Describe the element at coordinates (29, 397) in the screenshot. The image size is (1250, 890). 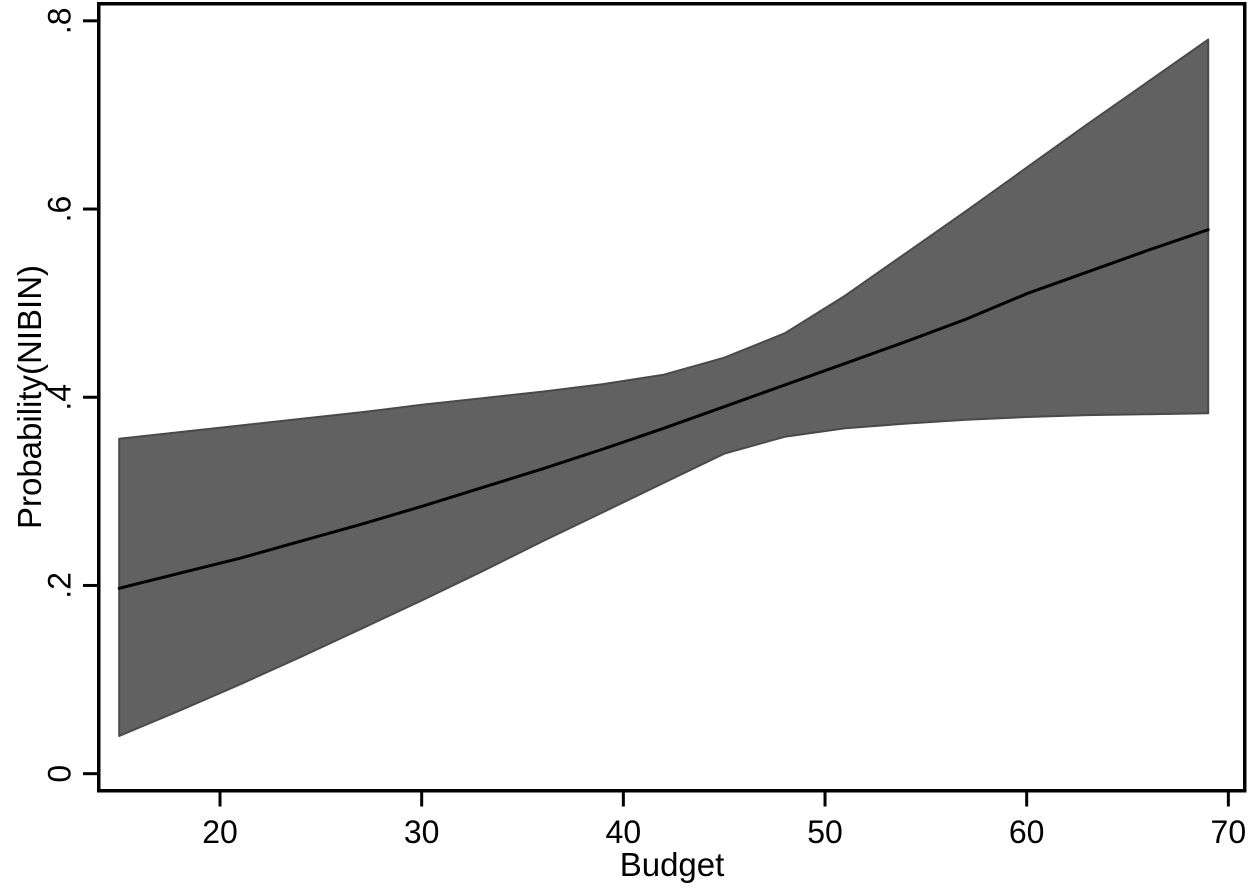
I see `y-axis-title: Probability(NIBIN)` at that location.